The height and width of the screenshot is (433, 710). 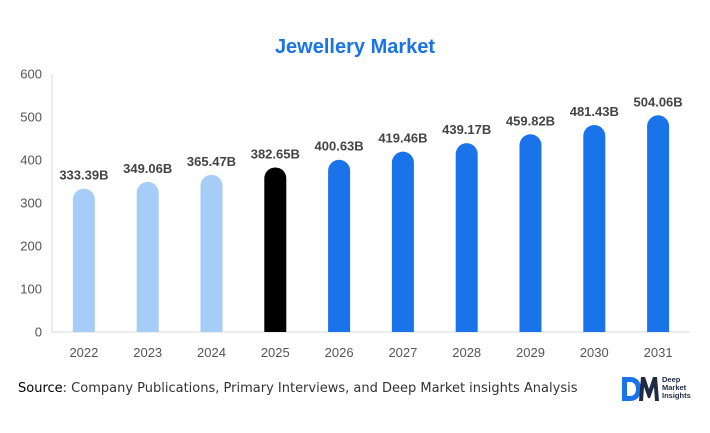 I want to click on x-tick-label: 2025, so click(x=275, y=352).